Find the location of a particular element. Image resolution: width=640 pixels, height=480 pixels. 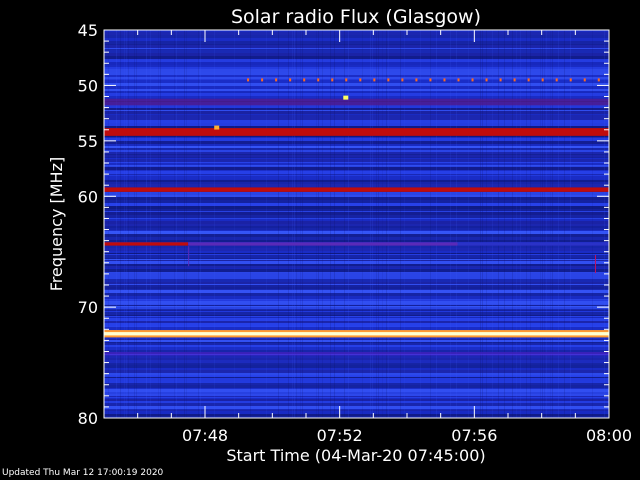

updated-timestamp: Updated Thu Mar 12 17:00:19 2020 is located at coordinates (83, 473).